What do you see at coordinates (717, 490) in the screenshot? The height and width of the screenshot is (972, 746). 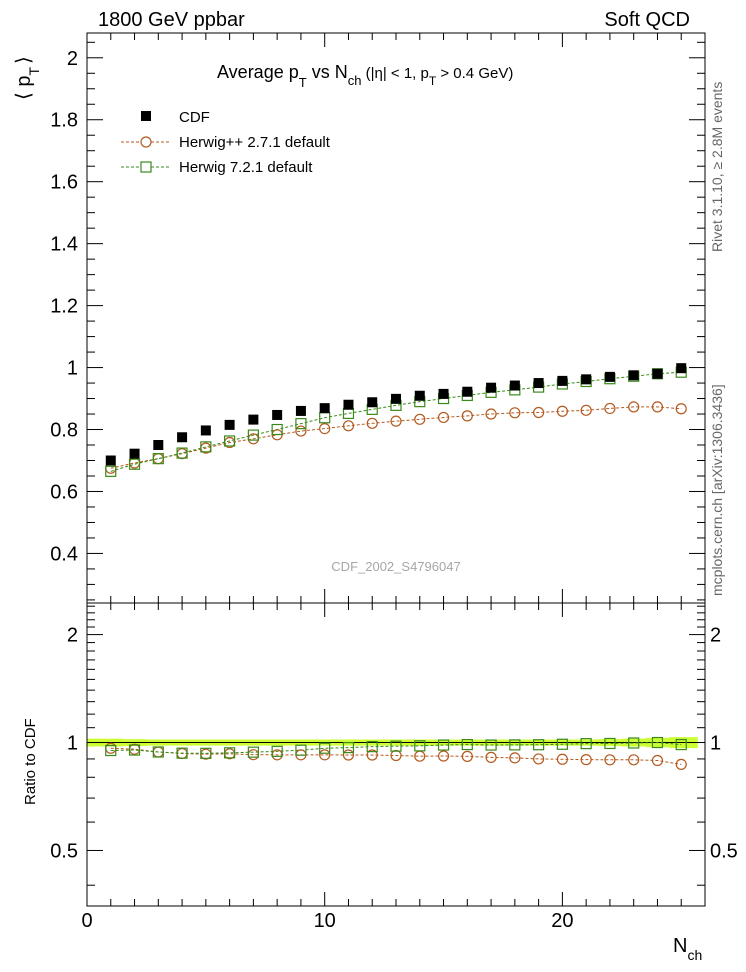 I see `mcplots-label: mcplots.cern.ch [arXiv:1306.3436]` at bounding box center [717, 490].